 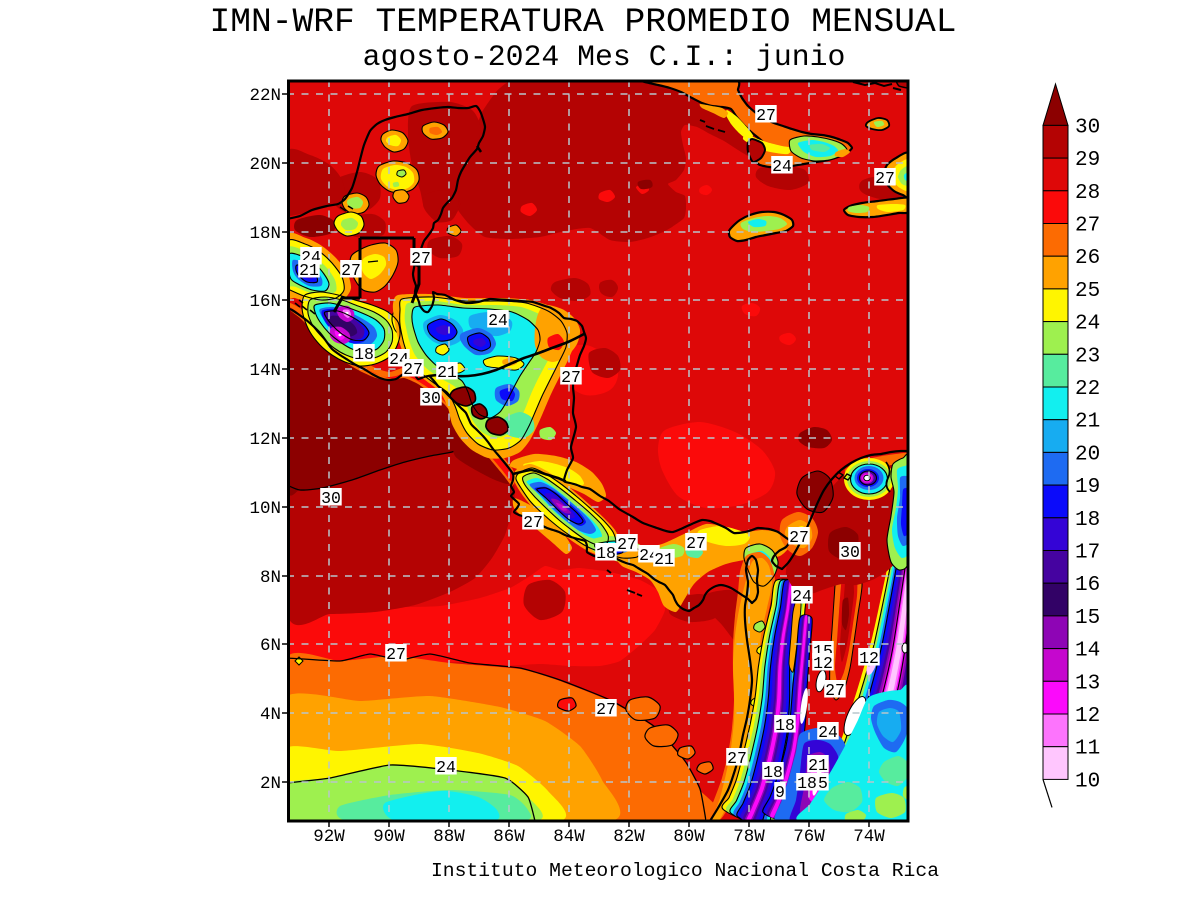 I want to click on svg-text: 10N, so click(x=265, y=509).